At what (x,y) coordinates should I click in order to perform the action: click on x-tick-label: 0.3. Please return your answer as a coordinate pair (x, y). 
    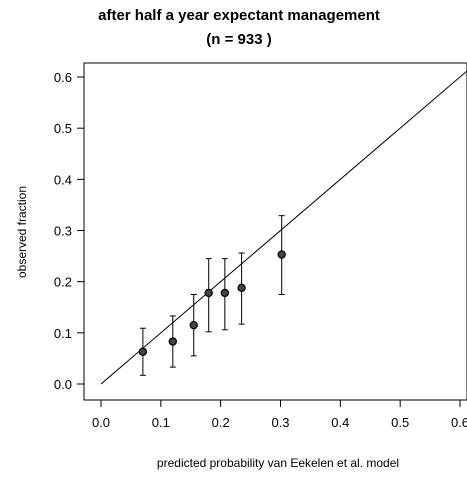
    Looking at the image, I should click on (280, 422).